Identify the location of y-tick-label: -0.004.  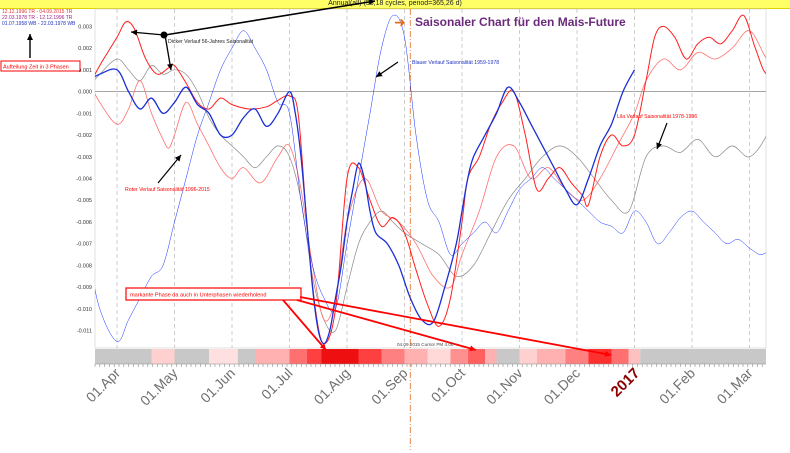
(84, 180).